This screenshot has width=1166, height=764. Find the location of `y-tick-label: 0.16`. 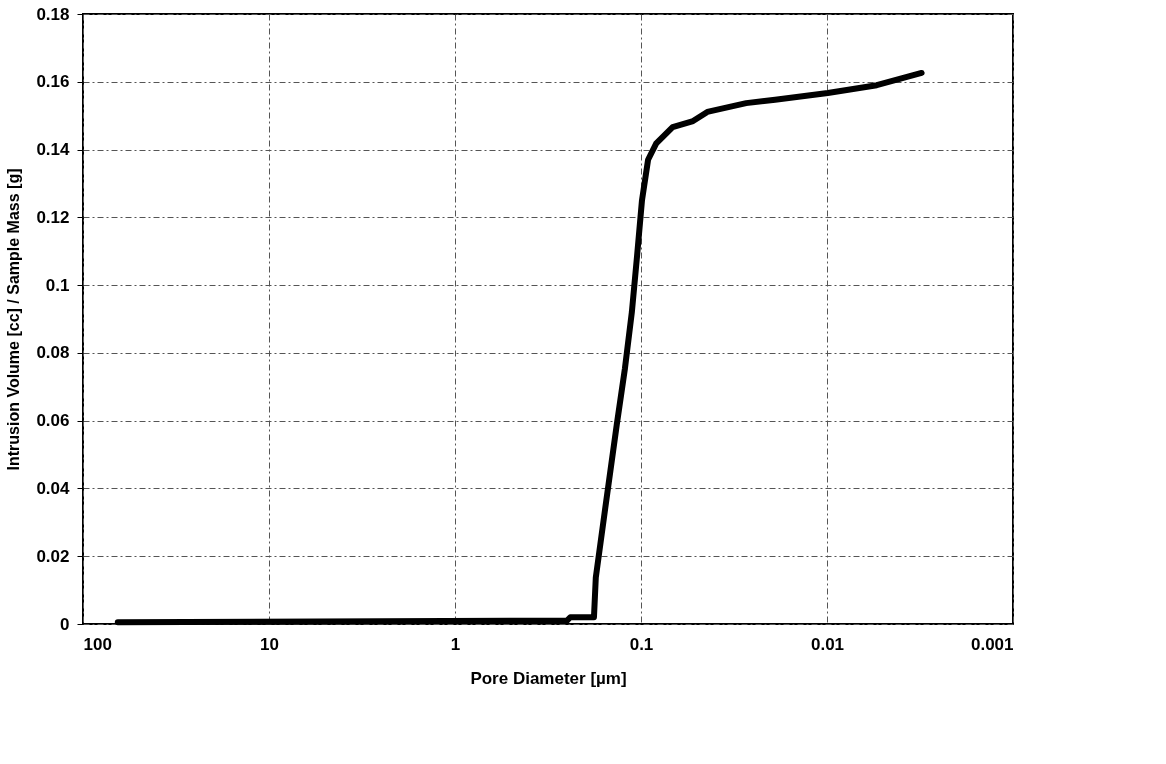

y-tick-label: 0.16 is located at coordinates (53, 82).